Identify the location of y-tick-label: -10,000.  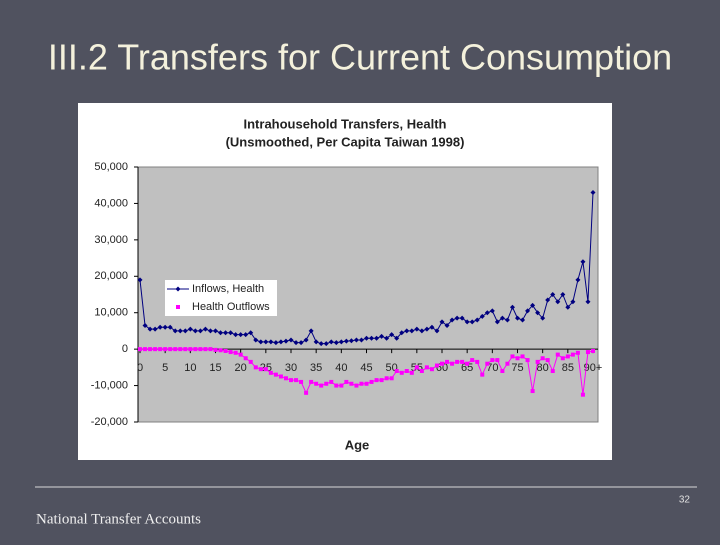
(109, 385).